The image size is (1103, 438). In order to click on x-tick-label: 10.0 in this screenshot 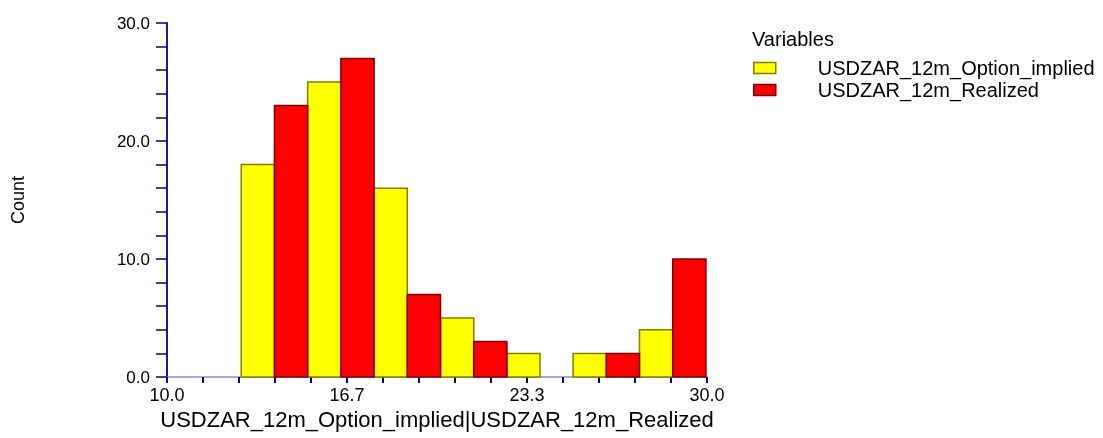, I will do `click(167, 395)`.